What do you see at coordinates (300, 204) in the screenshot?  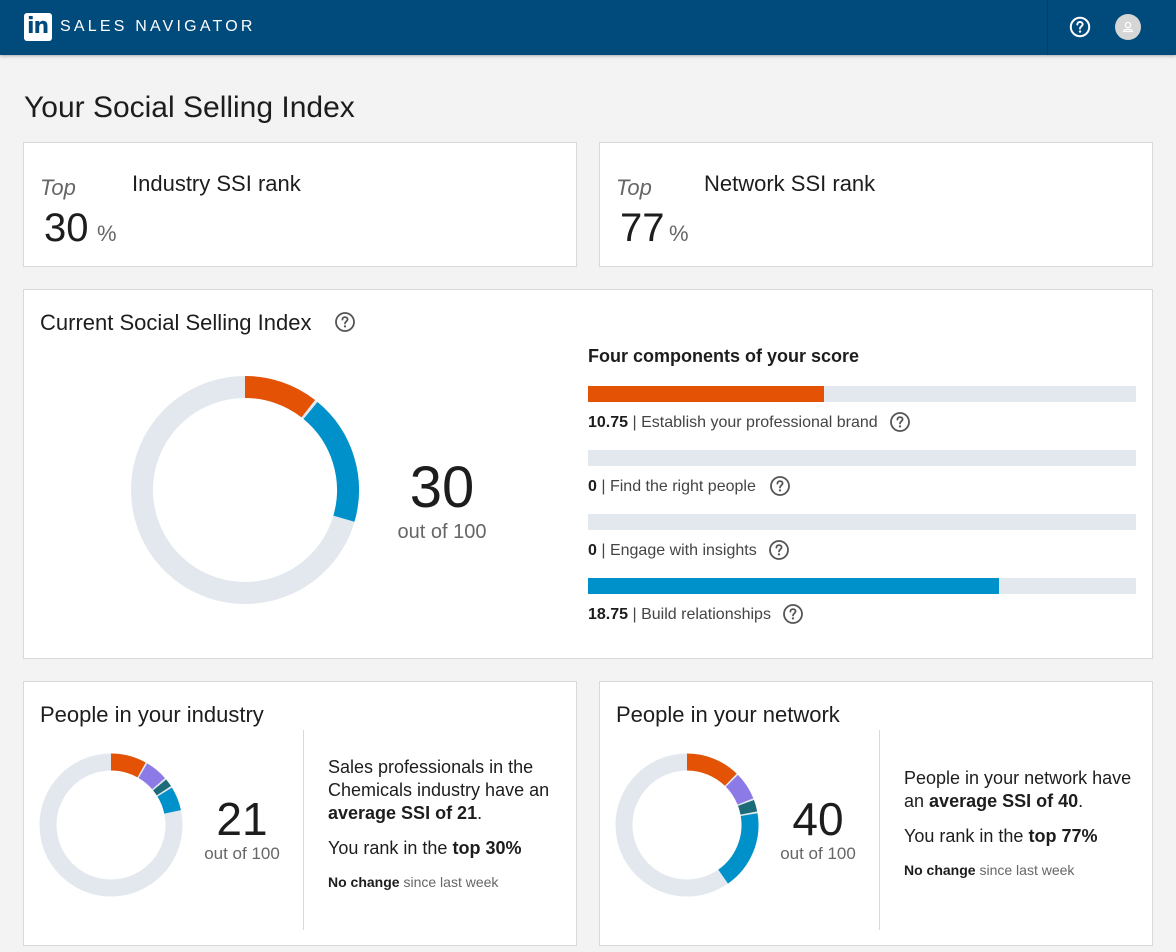 I see `industry-rank-card: Top 30 % Industry SSI rank` at bounding box center [300, 204].